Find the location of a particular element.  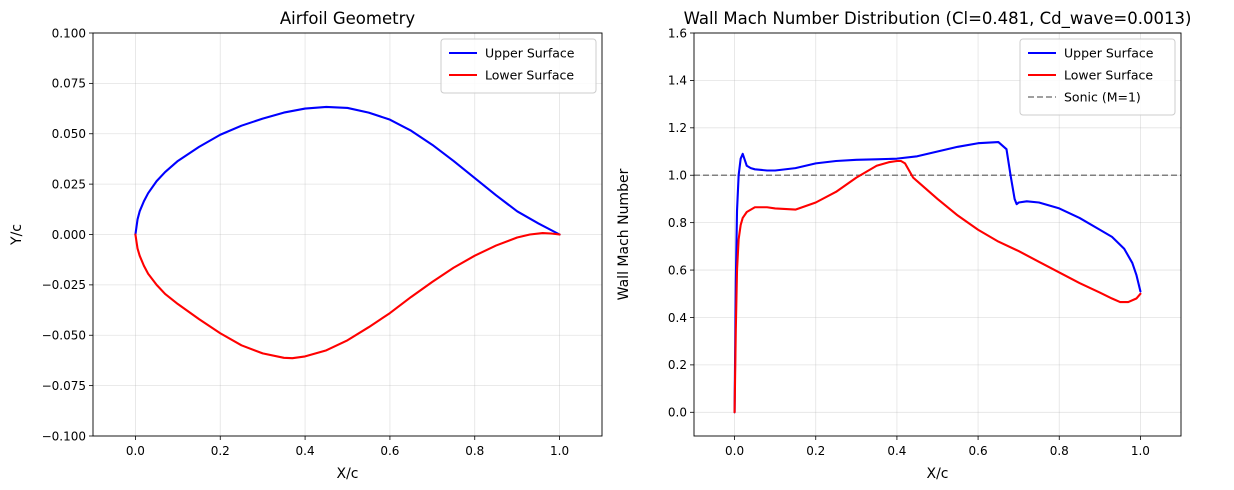

y-axis-label: Wall Mach Number is located at coordinates (624, 234).